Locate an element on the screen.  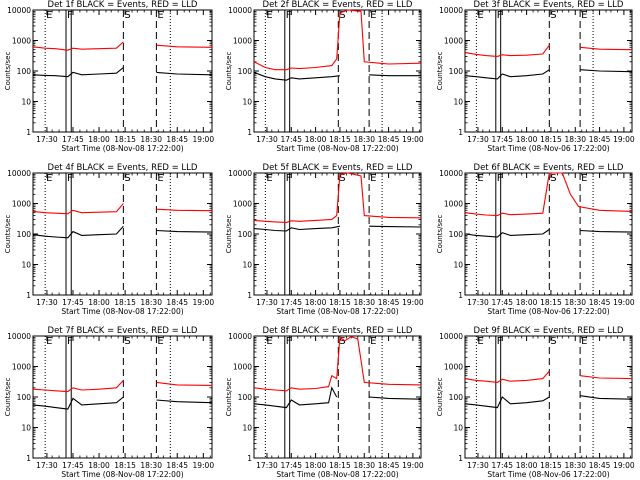
panel-title: Det 8f BLACK = Events, RED = LLD is located at coordinates (338, 331).